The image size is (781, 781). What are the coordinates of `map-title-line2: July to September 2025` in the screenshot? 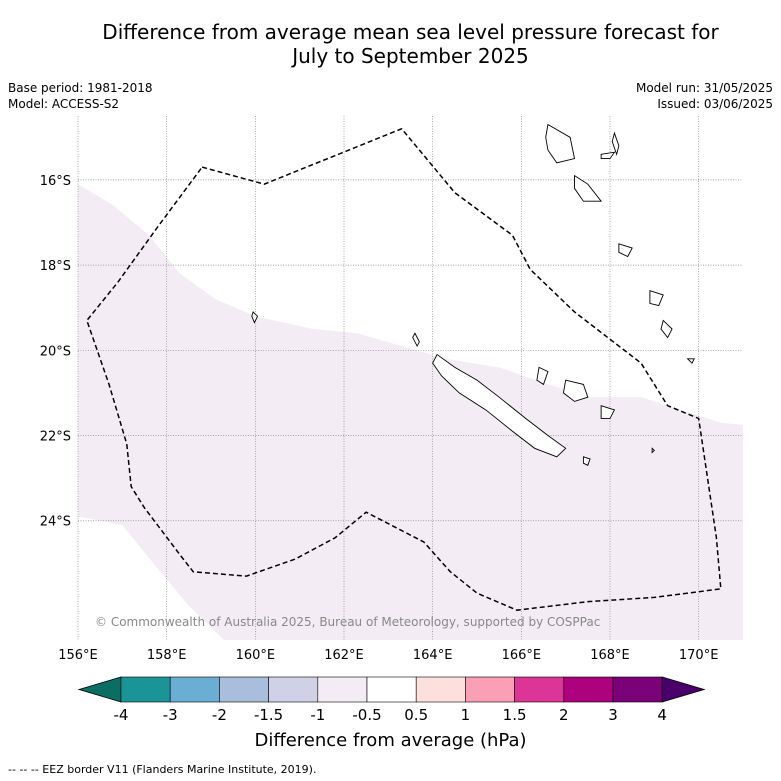 It's located at (410, 56).